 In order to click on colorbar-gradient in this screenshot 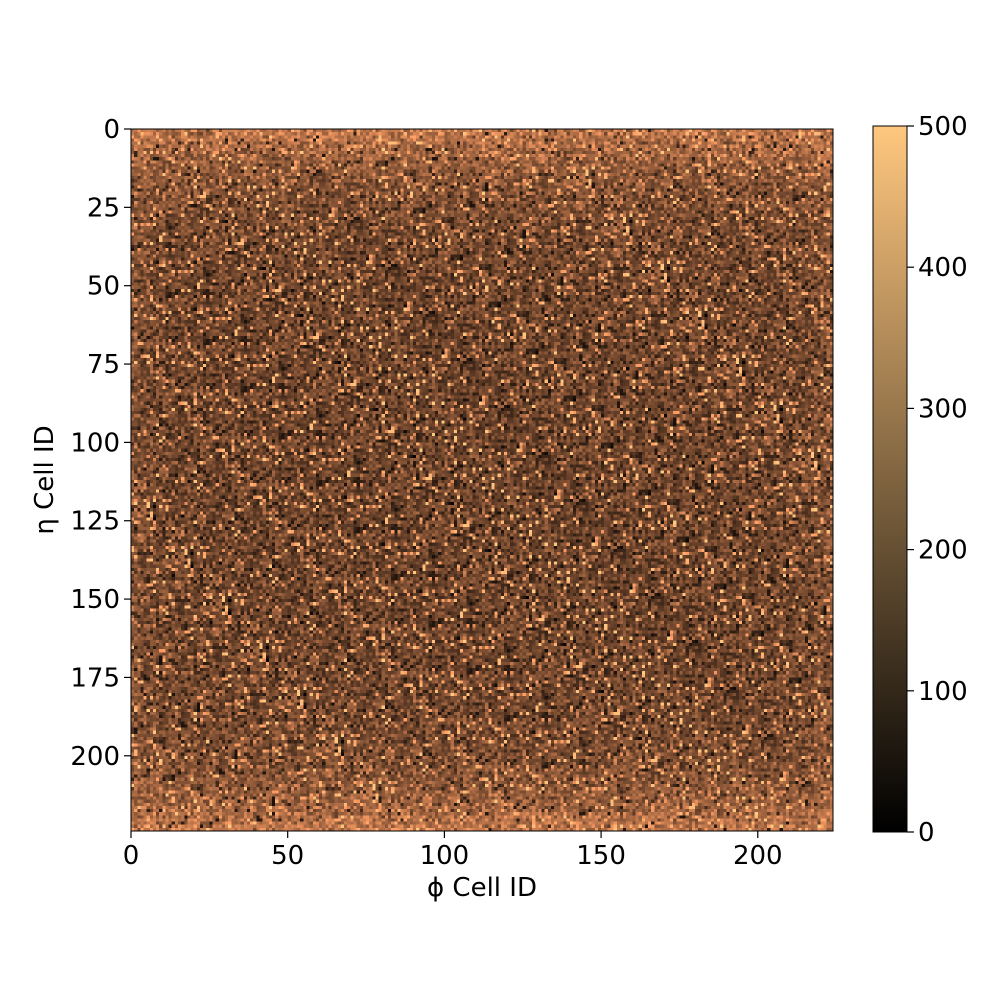, I will do `click(890, 479)`.